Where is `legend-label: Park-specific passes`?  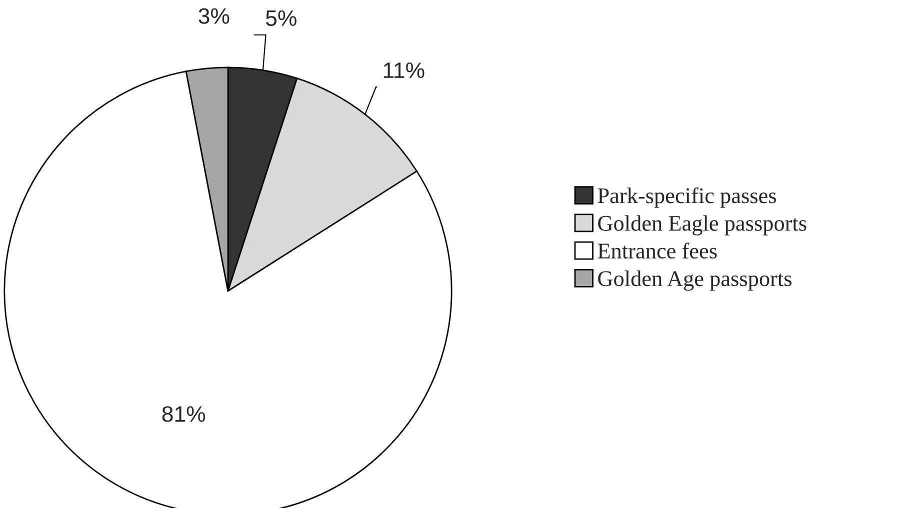 legend-label: Park-specific passes is located at coordinates (687, 197).